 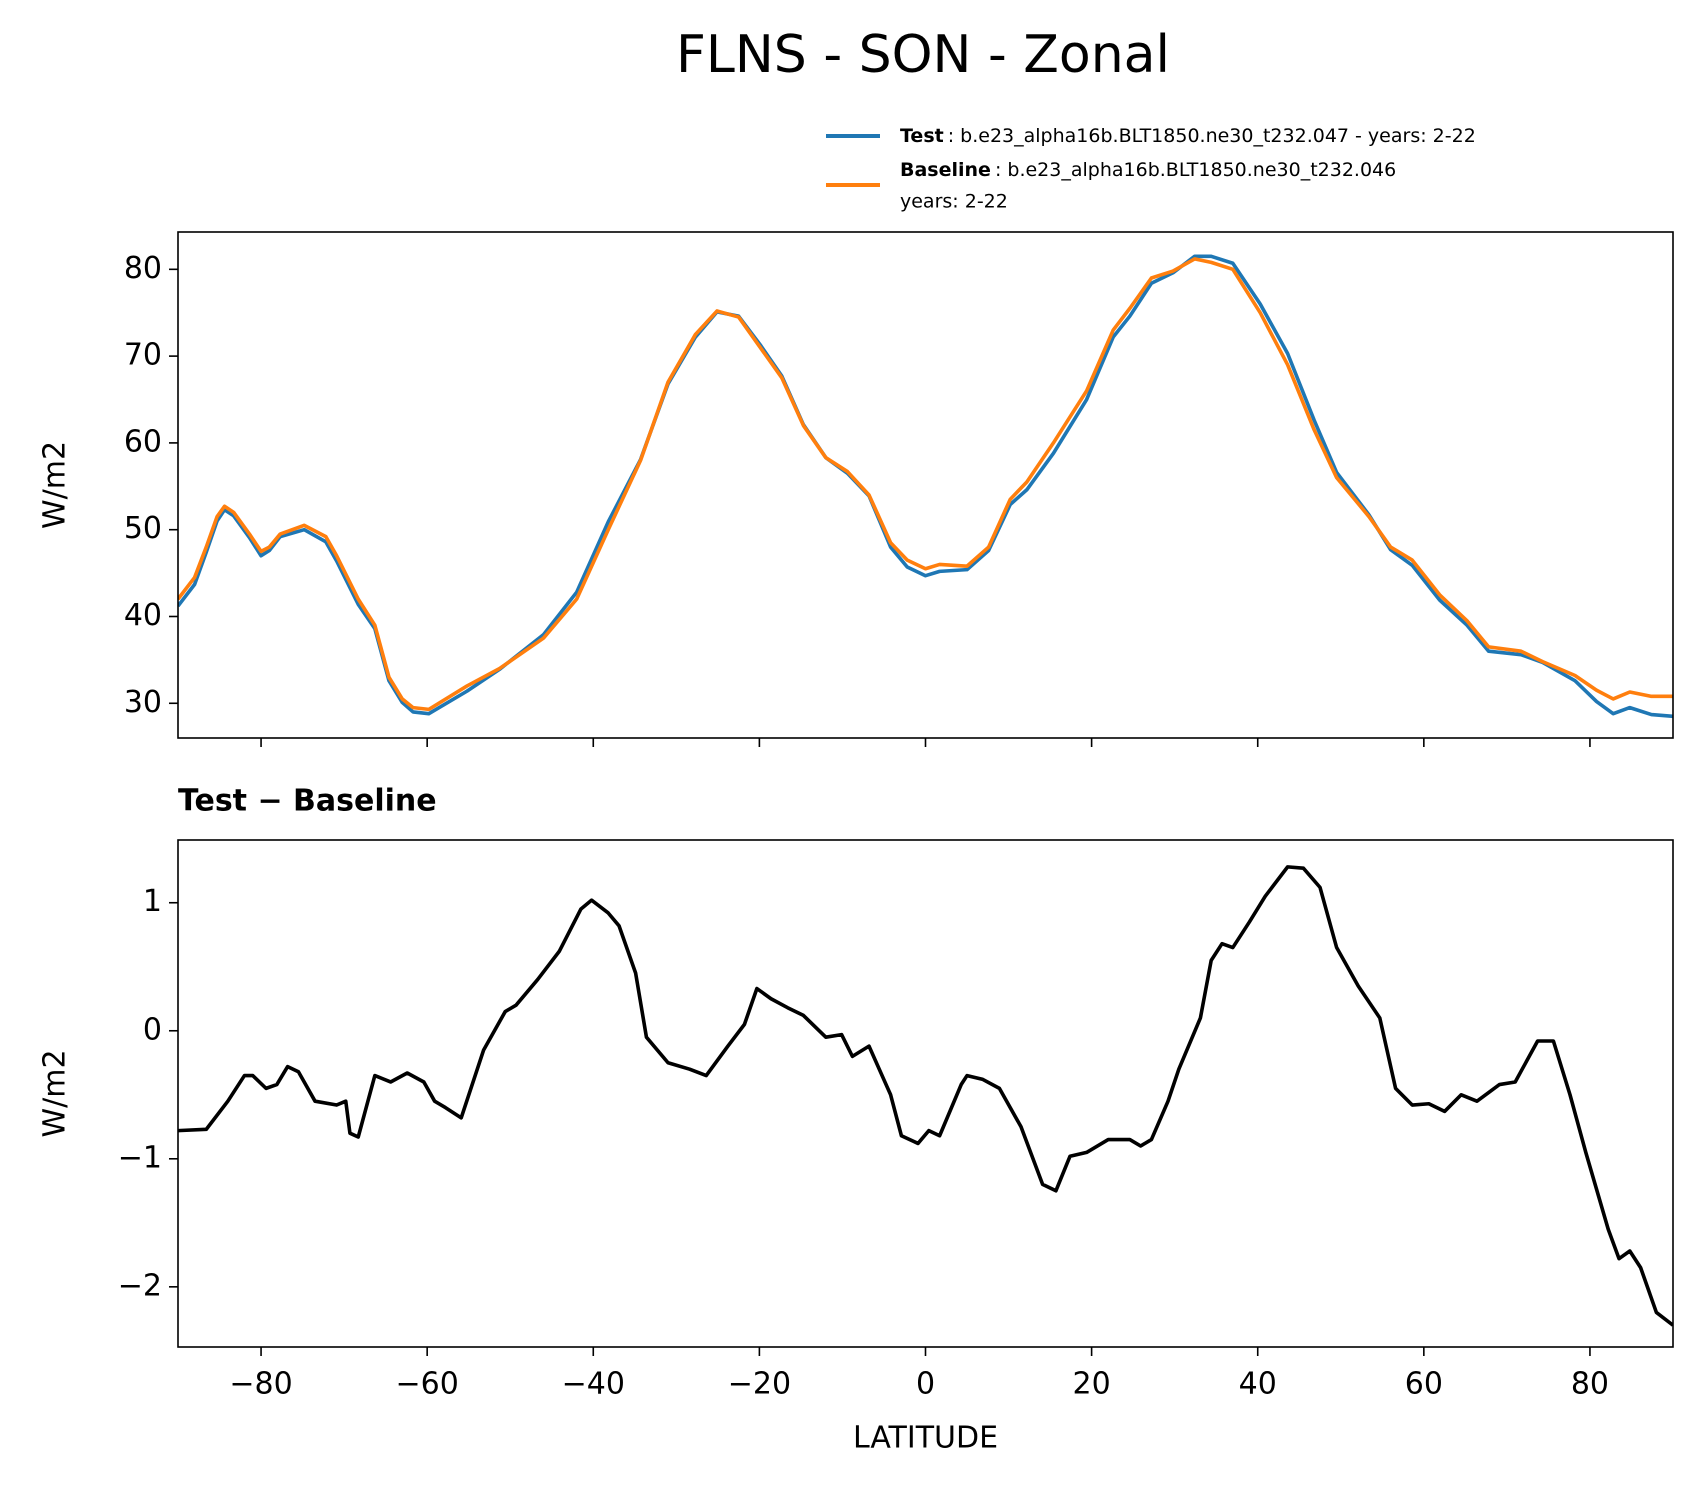 What do you see at coordinates (923, 55) in the screenshot?
I see `figure-title: FLNS - SON - Zonal` at bounding box center [923, 55].